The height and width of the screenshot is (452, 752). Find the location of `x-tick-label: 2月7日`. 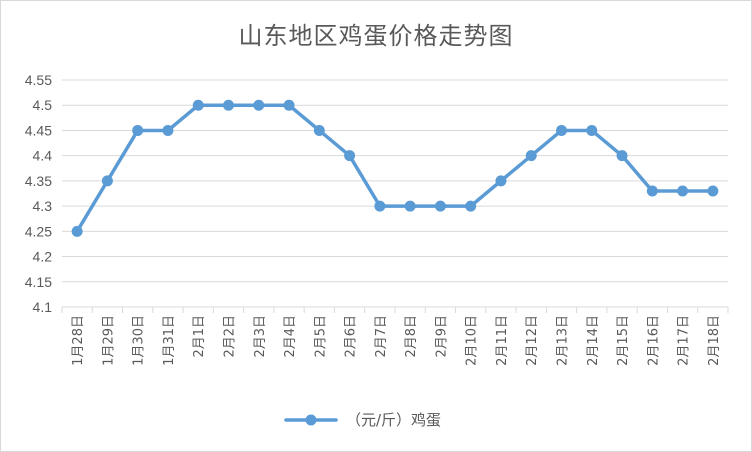

x-tick-label: 2月7日 is located at coordinates (381, 336).